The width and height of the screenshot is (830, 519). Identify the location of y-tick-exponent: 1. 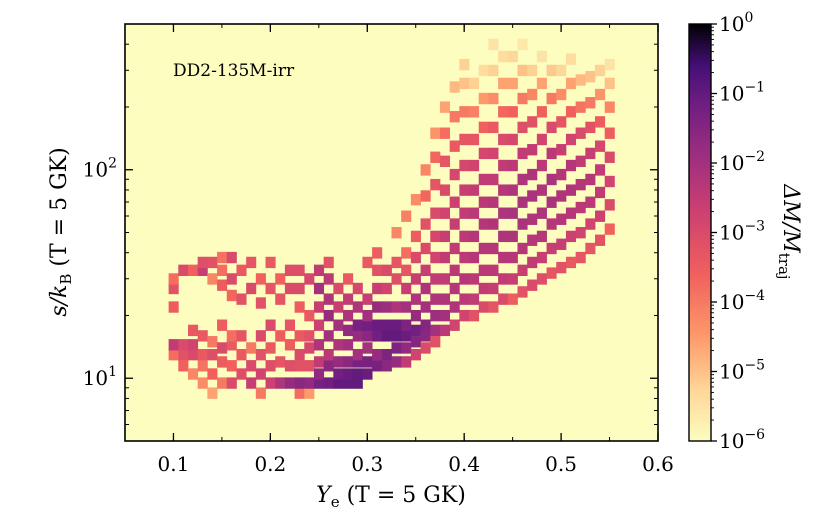
(112, 372).